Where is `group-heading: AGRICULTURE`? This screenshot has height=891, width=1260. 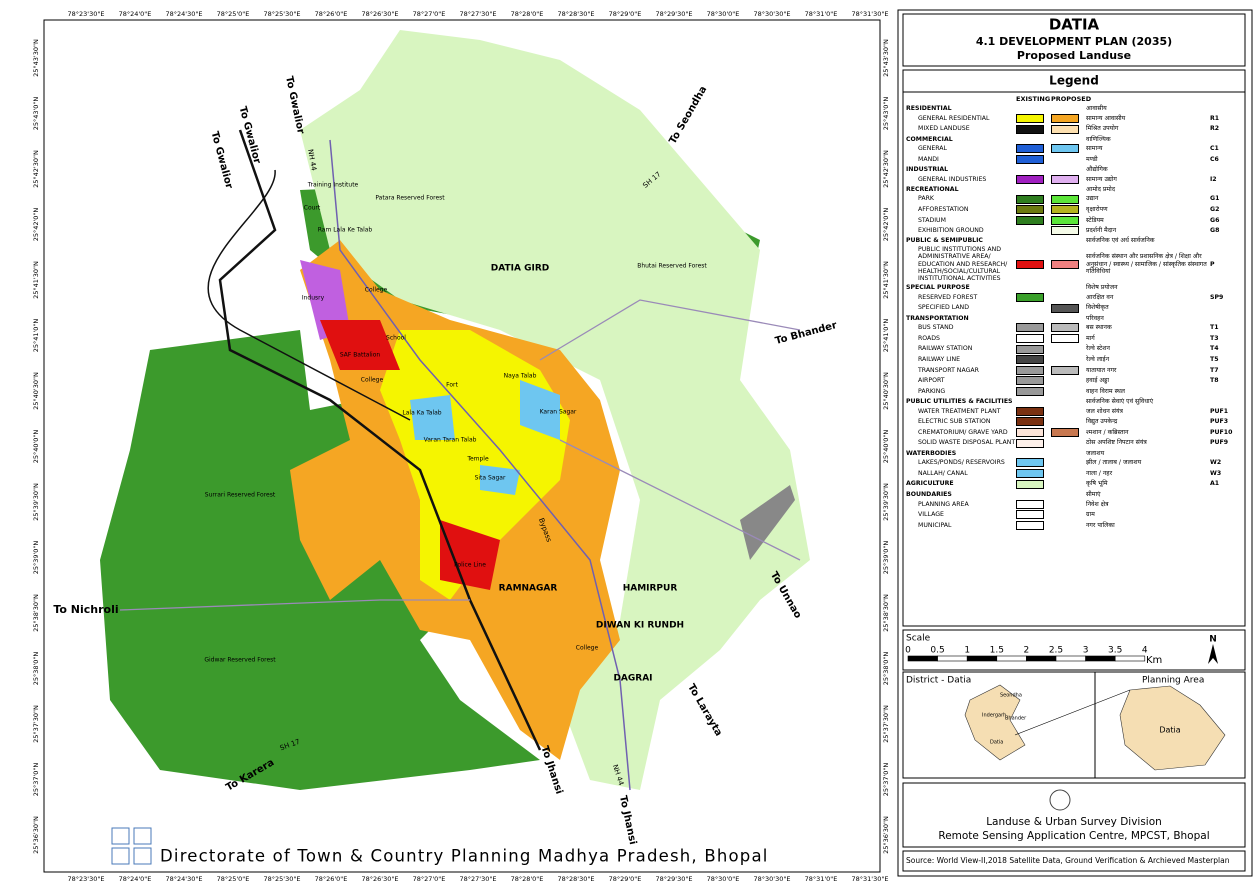
group-heading: AGRICULTURE is located at coordinates (930, 483).